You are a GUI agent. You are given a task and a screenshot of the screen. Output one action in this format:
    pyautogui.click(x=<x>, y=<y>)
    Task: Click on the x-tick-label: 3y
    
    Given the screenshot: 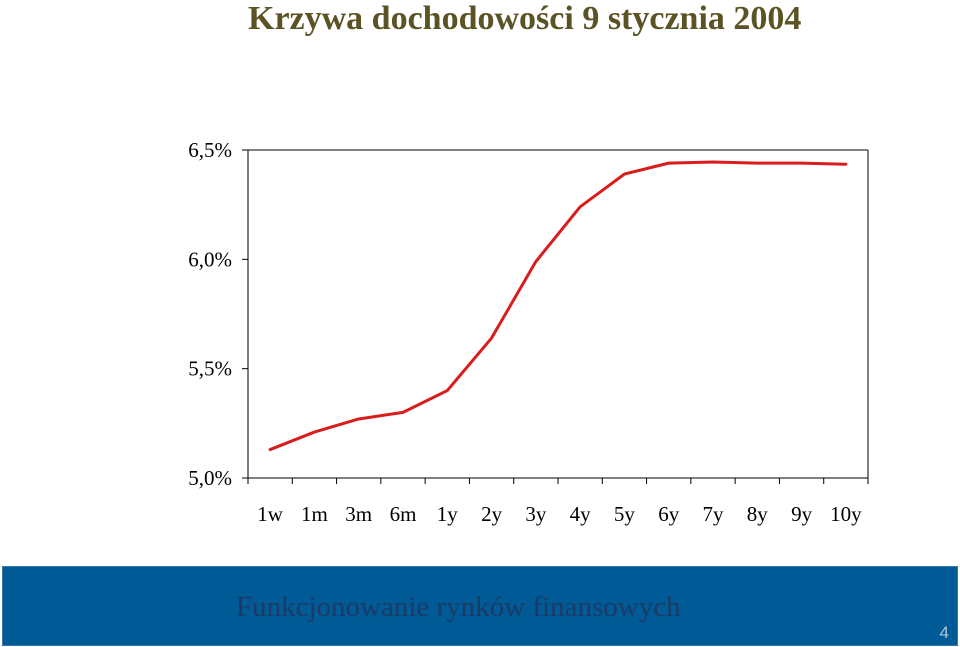 What is the action you would take?
    pyautogui.click(x=536, y=514)
    